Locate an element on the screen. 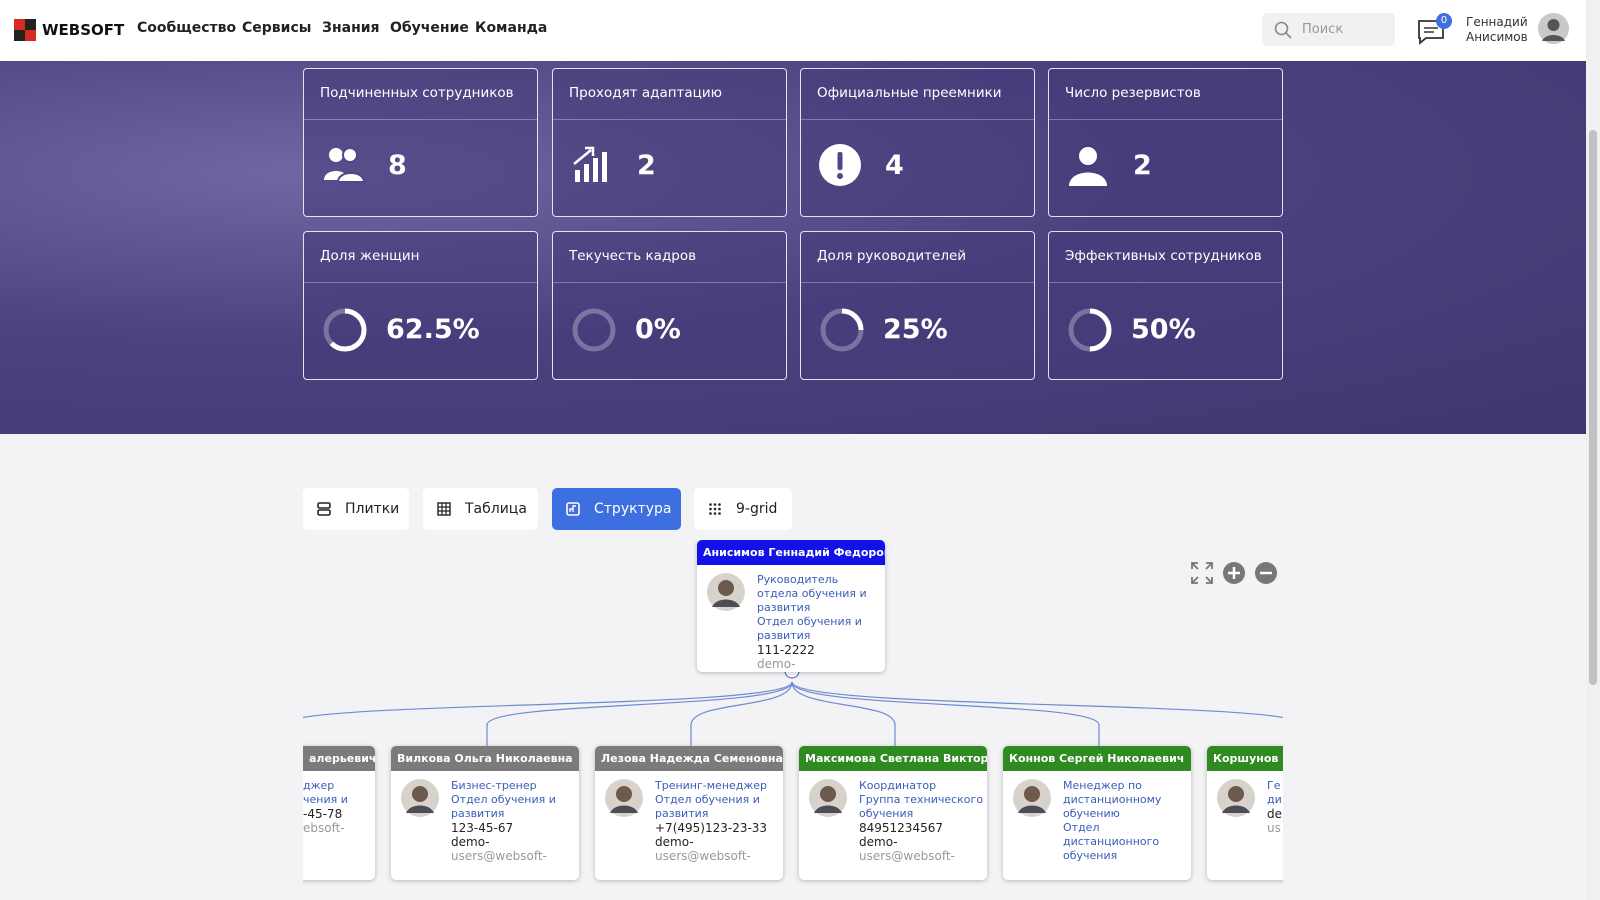  scrollbar is located at coordinates (1593, 450).